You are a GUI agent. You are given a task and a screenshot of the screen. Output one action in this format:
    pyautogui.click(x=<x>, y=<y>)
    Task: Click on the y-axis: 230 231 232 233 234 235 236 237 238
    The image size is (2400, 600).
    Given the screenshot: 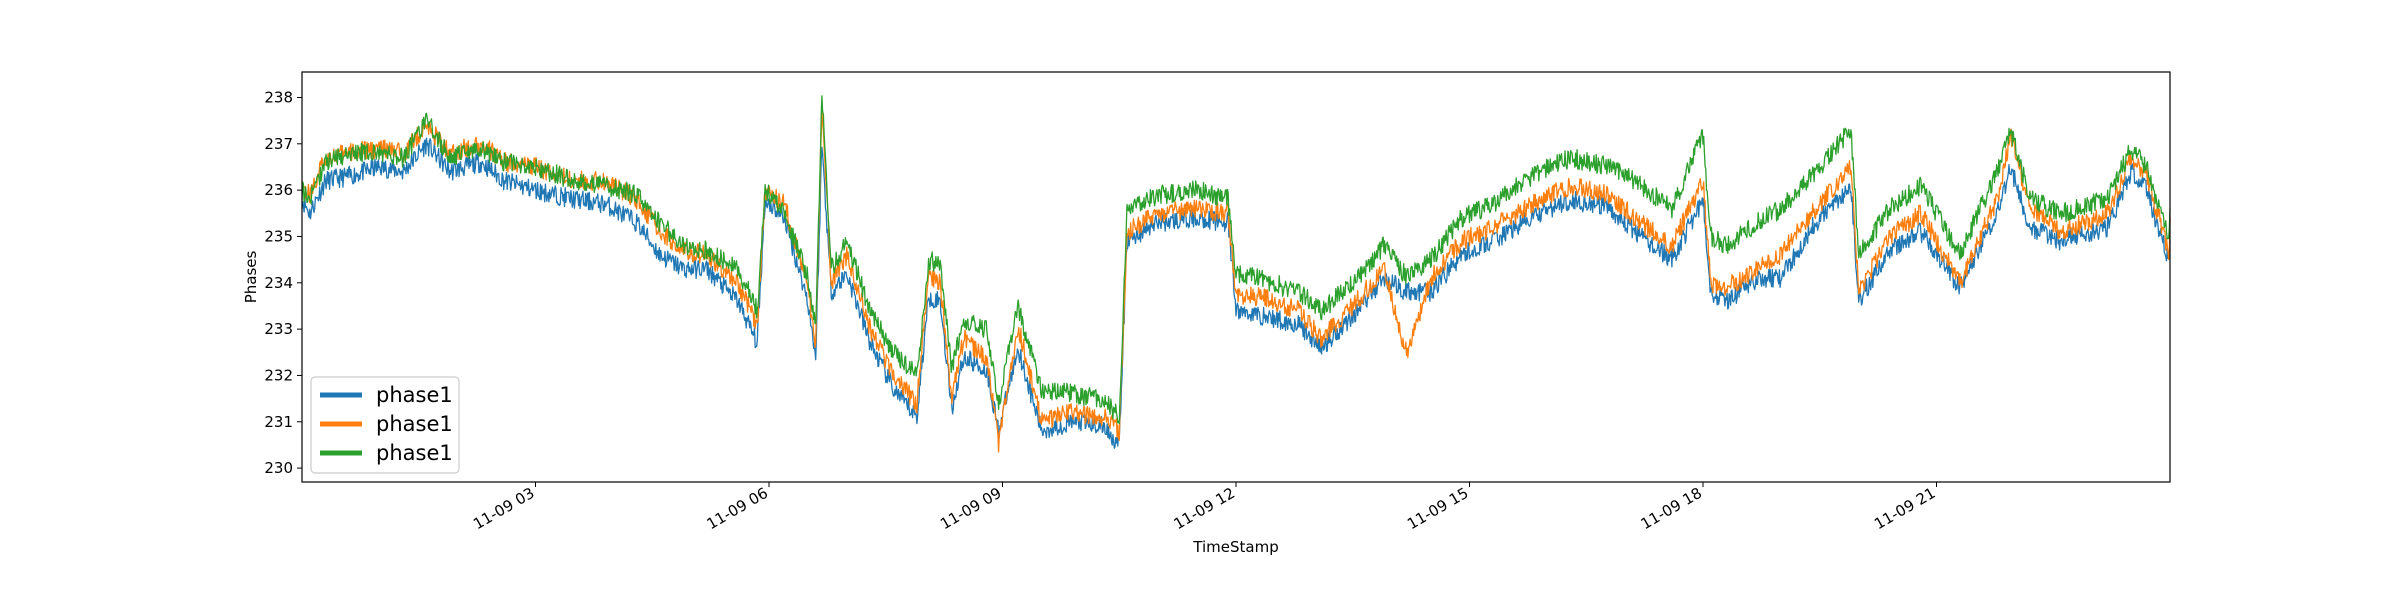 What is the action you would take?
    pyautogui.click(x=283, y=282)
    